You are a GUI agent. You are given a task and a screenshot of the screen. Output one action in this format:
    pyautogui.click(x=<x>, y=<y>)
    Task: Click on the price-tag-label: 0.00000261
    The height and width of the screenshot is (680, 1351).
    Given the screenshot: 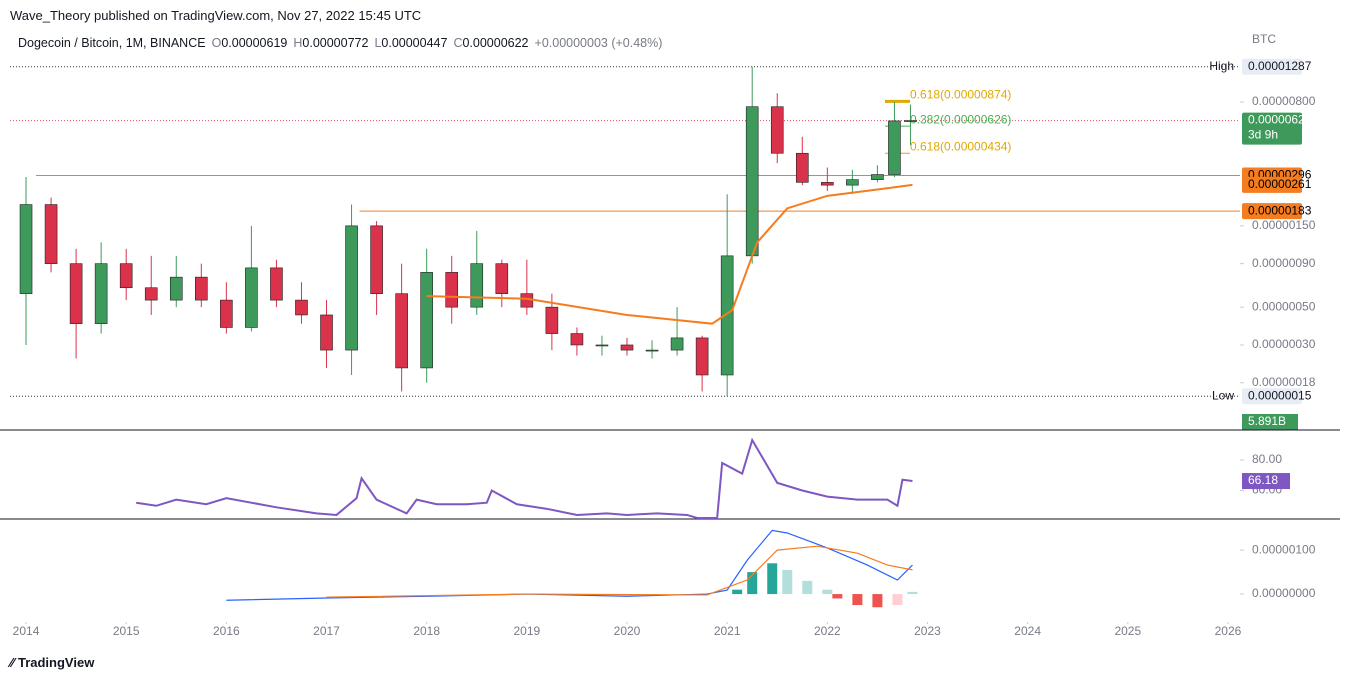 What is the action you would take?
    pyautogui.click(x=1280, y=184)
    